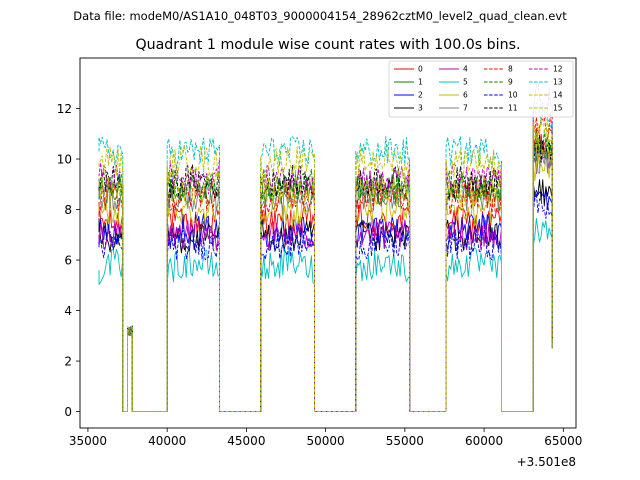 The image size is (640, 480). What do you see at coordinates (326, 441) in the screenshot?
I see `x-tick-label: 50000` at bounding box center [326, 441].